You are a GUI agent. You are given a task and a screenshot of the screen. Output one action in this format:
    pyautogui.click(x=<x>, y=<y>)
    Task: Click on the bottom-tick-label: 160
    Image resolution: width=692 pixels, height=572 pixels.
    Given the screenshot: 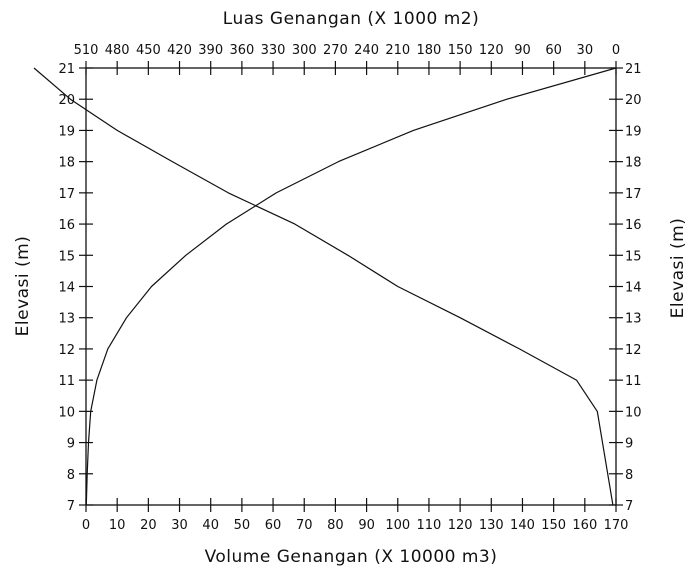 What is the action you would take?
    pyautogui.click(x=584, y=525)
    